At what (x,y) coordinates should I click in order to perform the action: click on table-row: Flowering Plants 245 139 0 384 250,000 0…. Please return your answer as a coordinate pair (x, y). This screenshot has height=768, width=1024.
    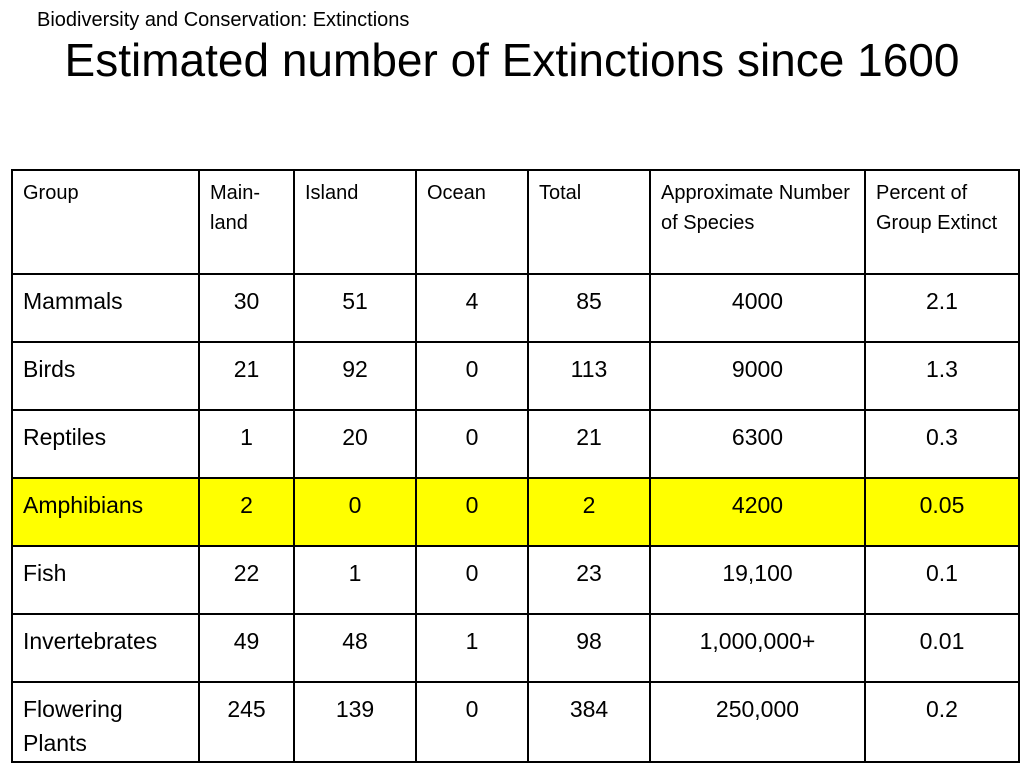
    Looking at the image, I should click on (515, 722).